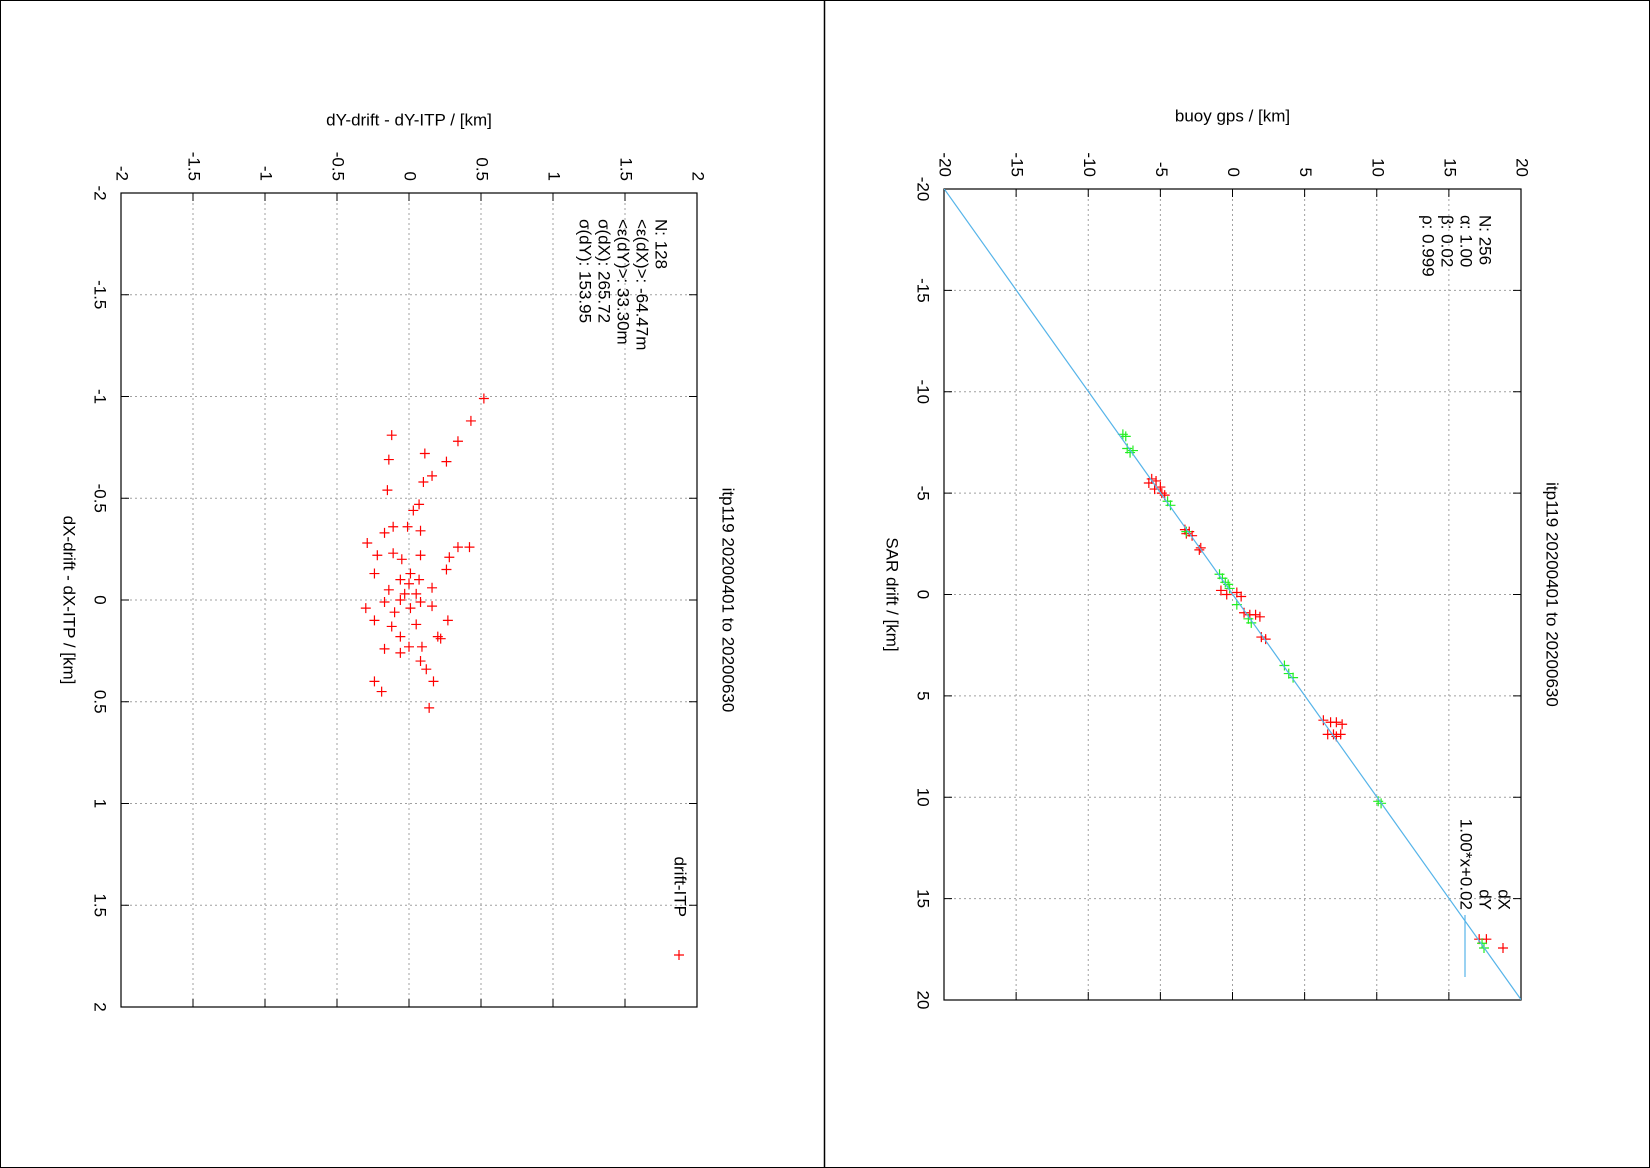 The height and width of the screenshot is (1168, 1650). What do you see at coordinates (1466, 241) in the screenshot?
I see `annotation: α: 1.00` at bounding box center [1466, 241].